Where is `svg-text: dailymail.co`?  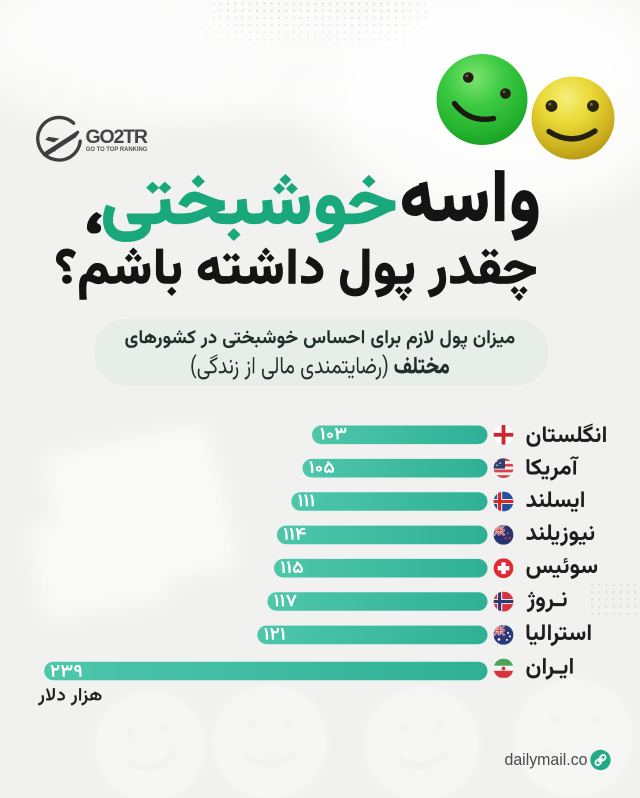 svg-text: dailymail.co is located at coordinates (546, 760).